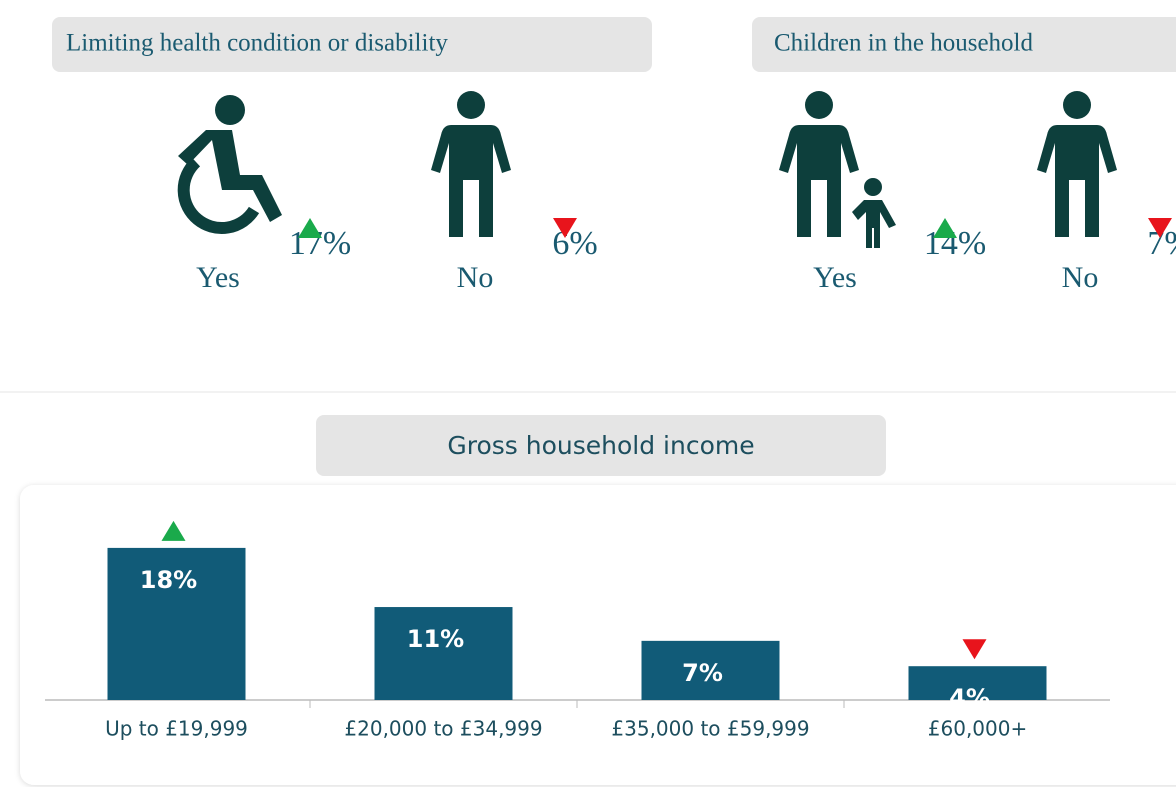 Image resolution: width=1176 pixels, height=787 pixels. I want to click on x-tick-label: £60,000+, so click(977, 729).